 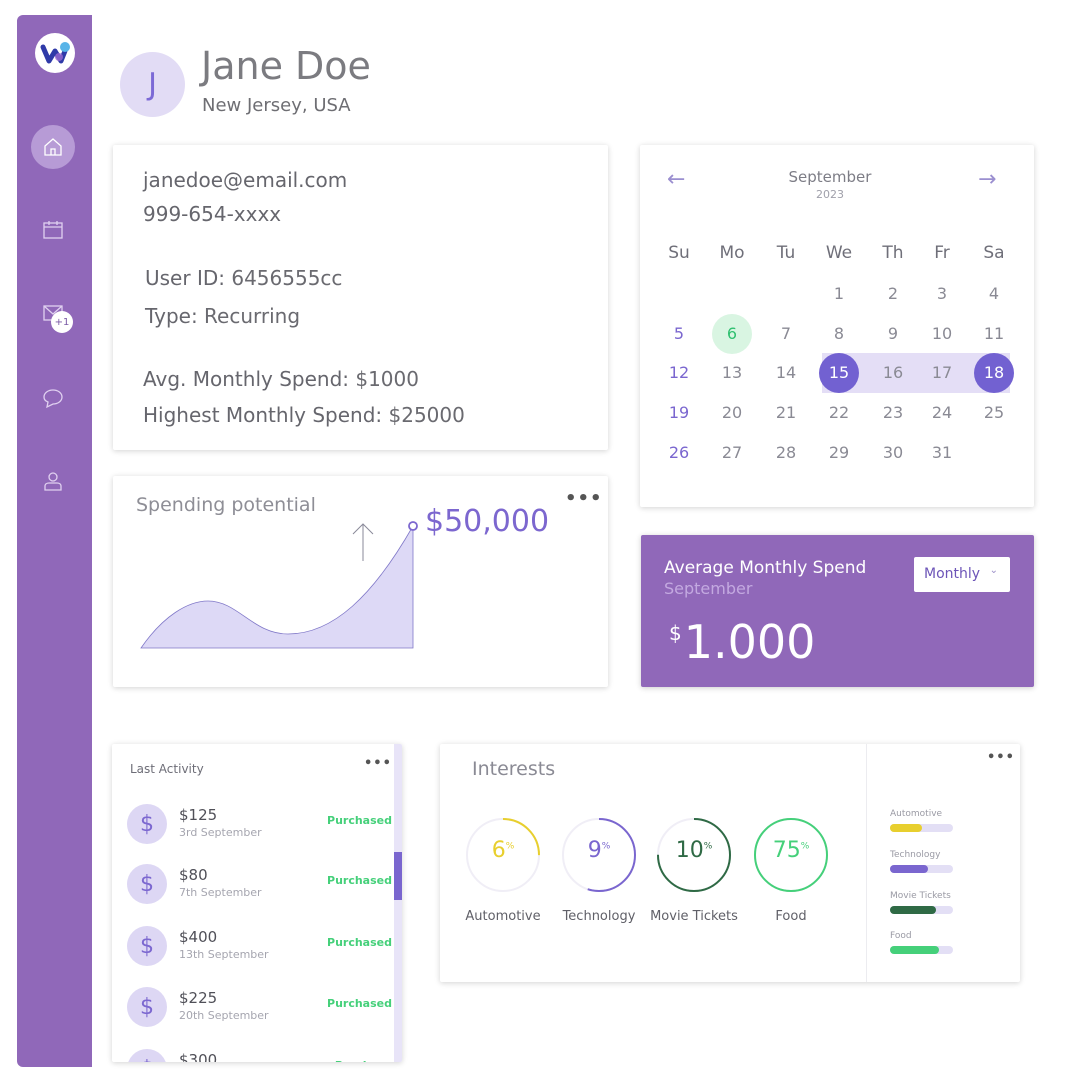 What do you see at coordinates (53, 230) in the screenshot?
I see `nav-calendar` at bounding box center [53, 230].